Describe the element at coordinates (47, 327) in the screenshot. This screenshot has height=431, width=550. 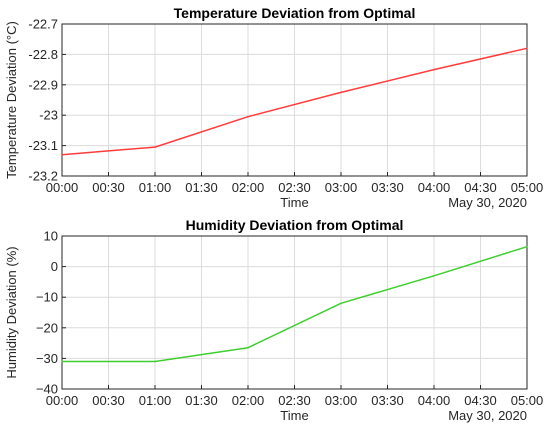
I see `y-tick-label: −20` at that location.